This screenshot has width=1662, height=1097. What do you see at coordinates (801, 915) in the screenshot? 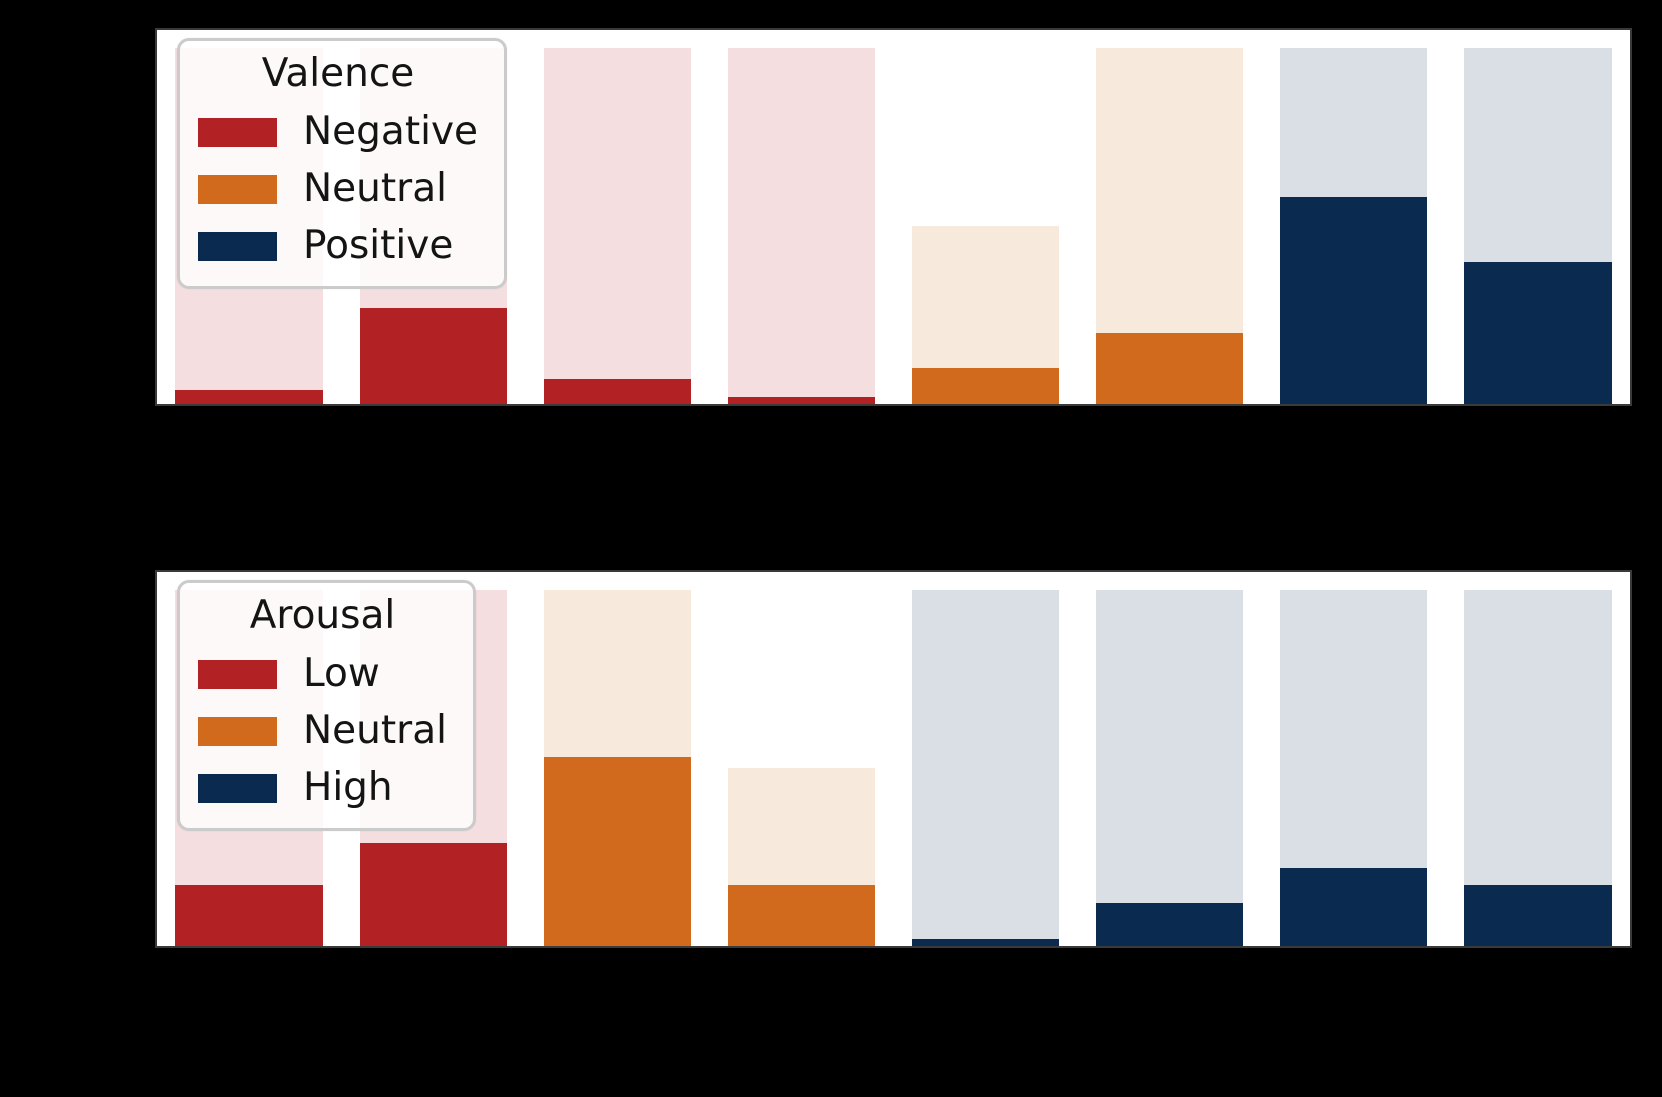
I see `arousal-bar-4-value` at bounding box center [801, 915].